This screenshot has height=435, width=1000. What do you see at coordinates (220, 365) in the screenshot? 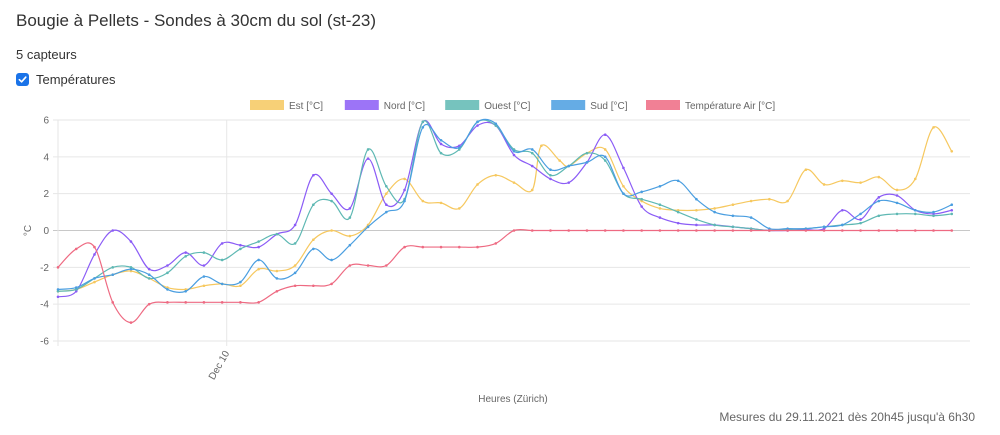
I see `x-tick-label: Dec 10` at bounding box center [220, 365].